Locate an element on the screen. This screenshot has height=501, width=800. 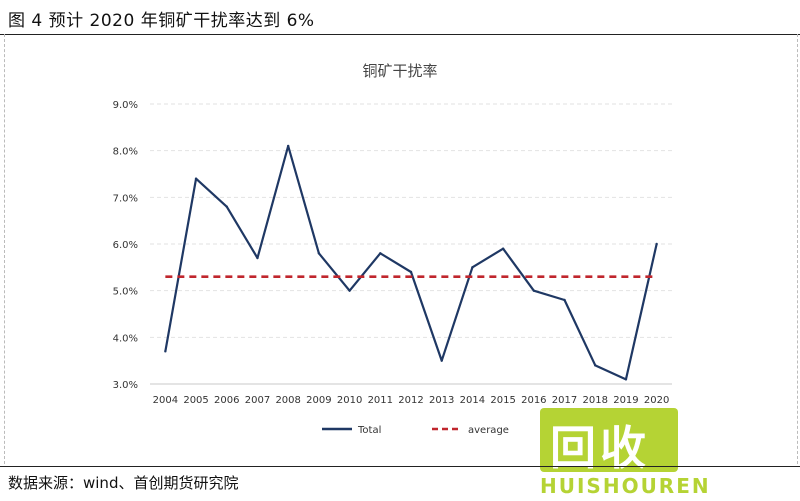
x-tick-label: 2010 is located at coordinates (349, 400).